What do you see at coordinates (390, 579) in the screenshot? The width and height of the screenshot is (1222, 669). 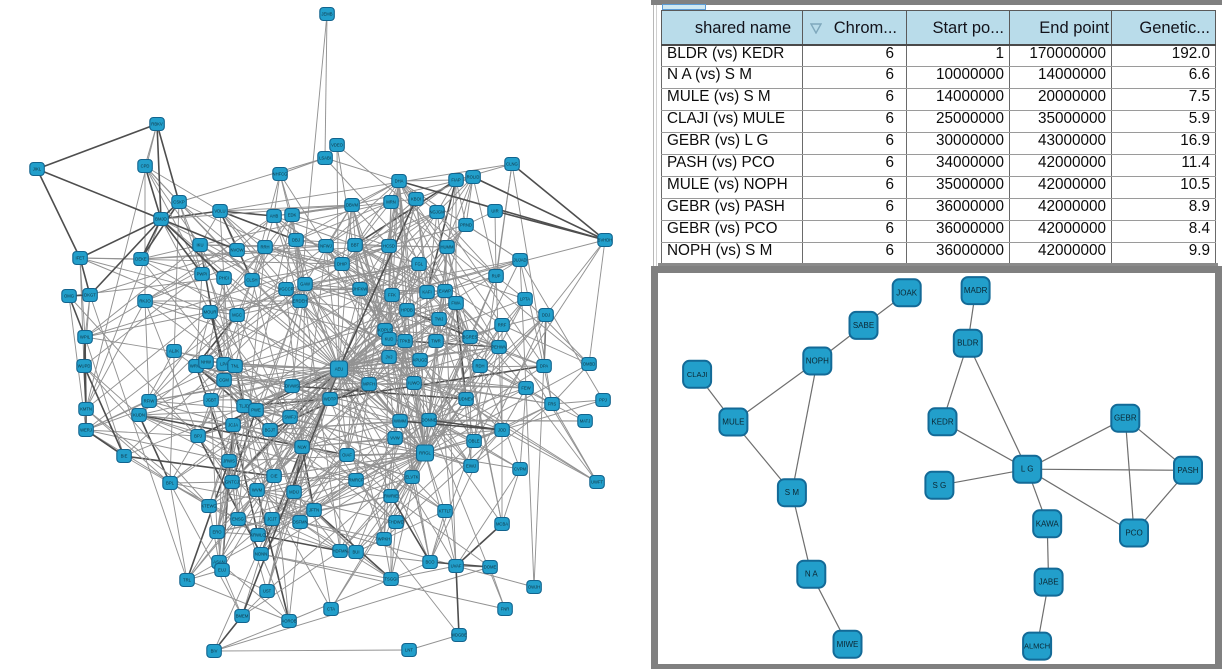 I see `svg-text: TSGGI` at bounding box center [390, 579].